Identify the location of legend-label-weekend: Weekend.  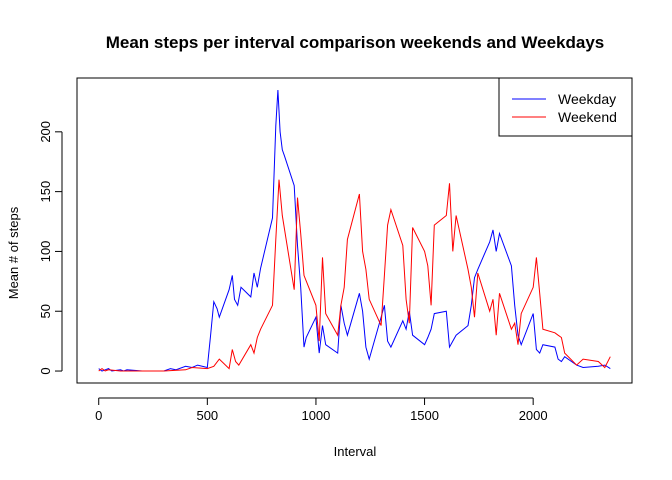
(587, 117).